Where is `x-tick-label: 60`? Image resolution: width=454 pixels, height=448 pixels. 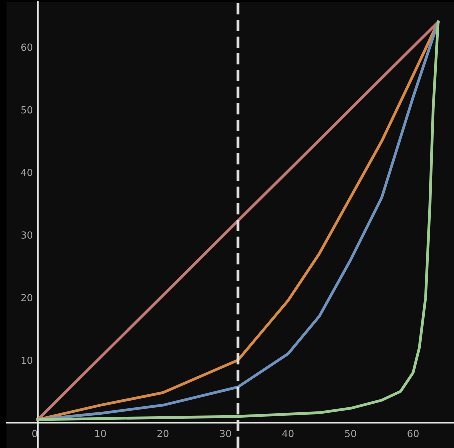
x-tick-label: 60 is located at coordinates (413, 434).